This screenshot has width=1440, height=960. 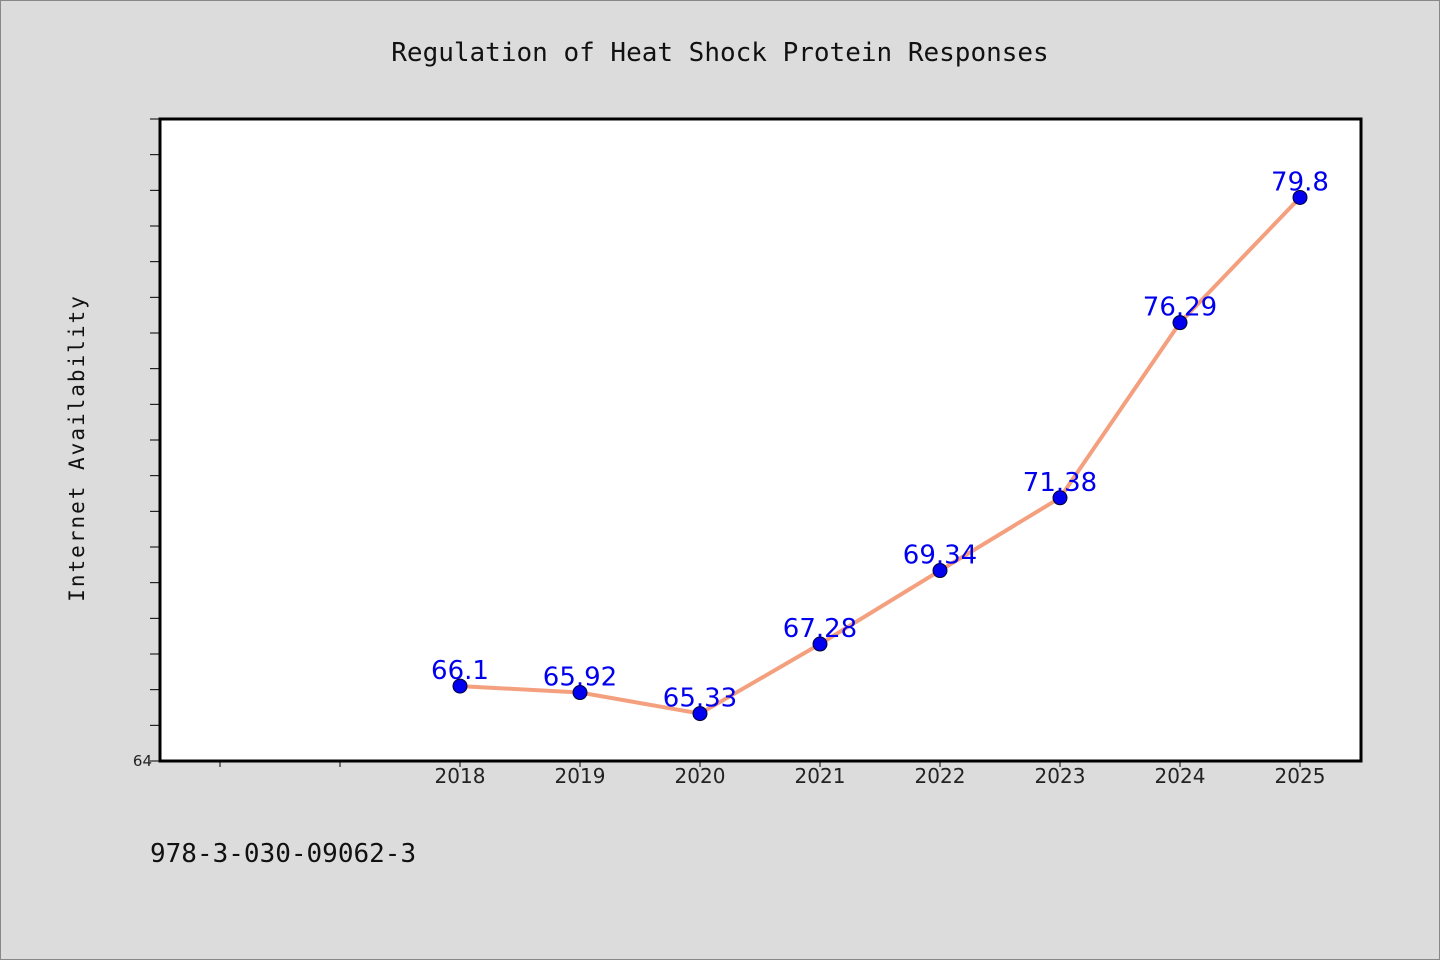 What do you see at coordinates (1180, 776) in the screenshot?
I see `x-tick-label: 2024` at bounding box center [1180, 776].